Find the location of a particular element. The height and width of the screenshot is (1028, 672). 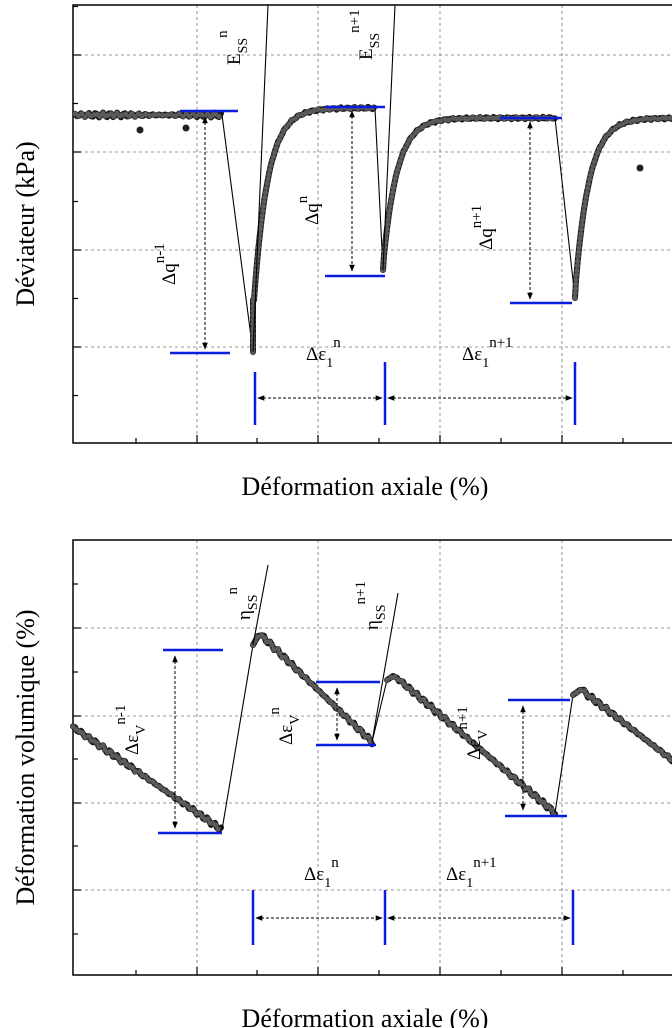

annotation: ηSS n+1 is located at coordinates (371, 605).